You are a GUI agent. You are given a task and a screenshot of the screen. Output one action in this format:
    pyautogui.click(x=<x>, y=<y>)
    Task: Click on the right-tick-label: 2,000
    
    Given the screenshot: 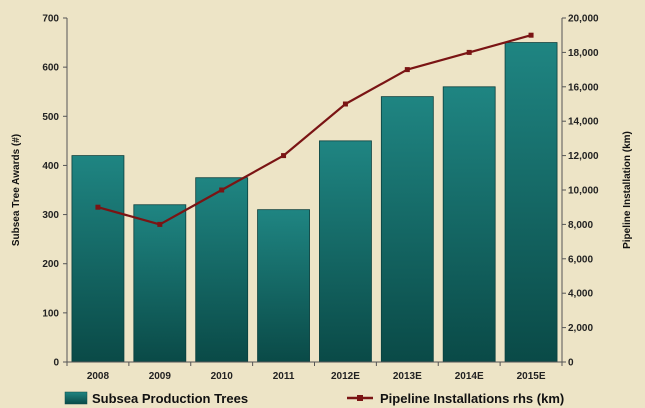 What is the action you would take?
    pyautogui.click(x=580, y=328)
    